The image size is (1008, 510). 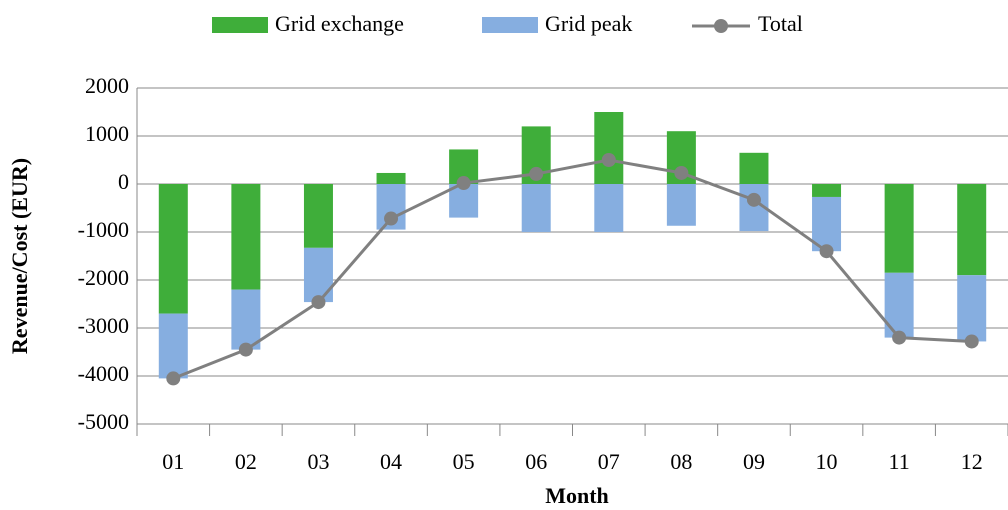 What do you see at coordinates (318, 461) in the screenshot?
I see `x-tick-label: 03` at bounding box center [318, 461].